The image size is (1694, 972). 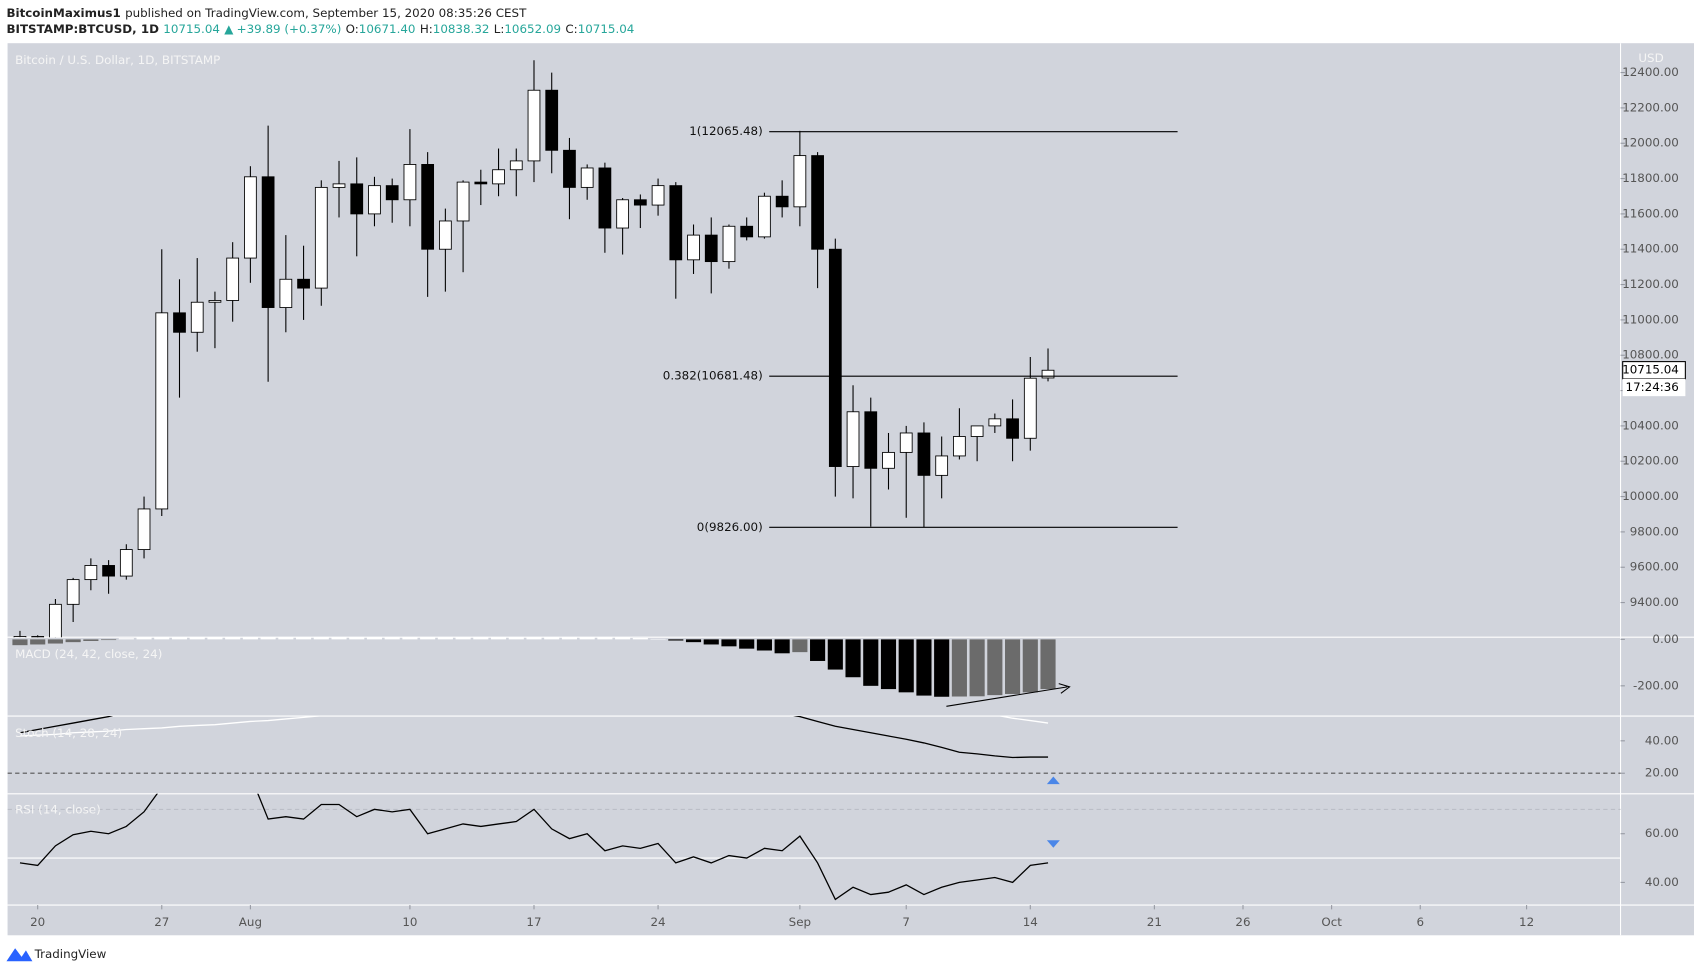 What do you see at coordinates (1650, 319) in the screenshot?
I see `y-tick-label: 11000.00` at bounding box center [1650, 319].